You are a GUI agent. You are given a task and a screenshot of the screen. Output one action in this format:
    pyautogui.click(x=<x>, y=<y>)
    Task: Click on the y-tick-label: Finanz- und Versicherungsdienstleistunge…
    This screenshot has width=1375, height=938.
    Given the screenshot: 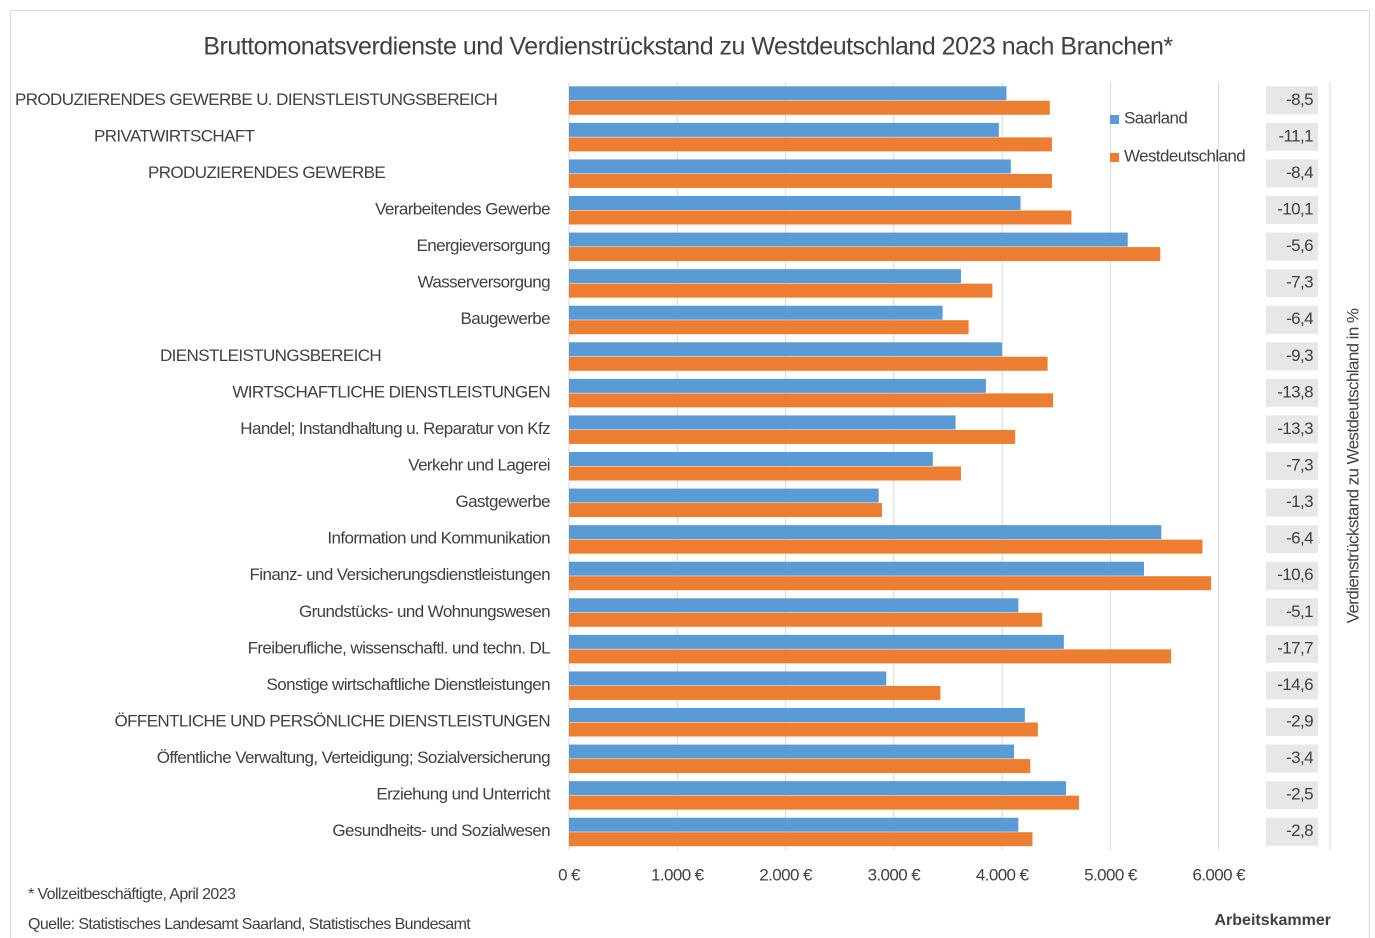 What is the action you would take?
    pyautogui.click(x=400, y=574)
    